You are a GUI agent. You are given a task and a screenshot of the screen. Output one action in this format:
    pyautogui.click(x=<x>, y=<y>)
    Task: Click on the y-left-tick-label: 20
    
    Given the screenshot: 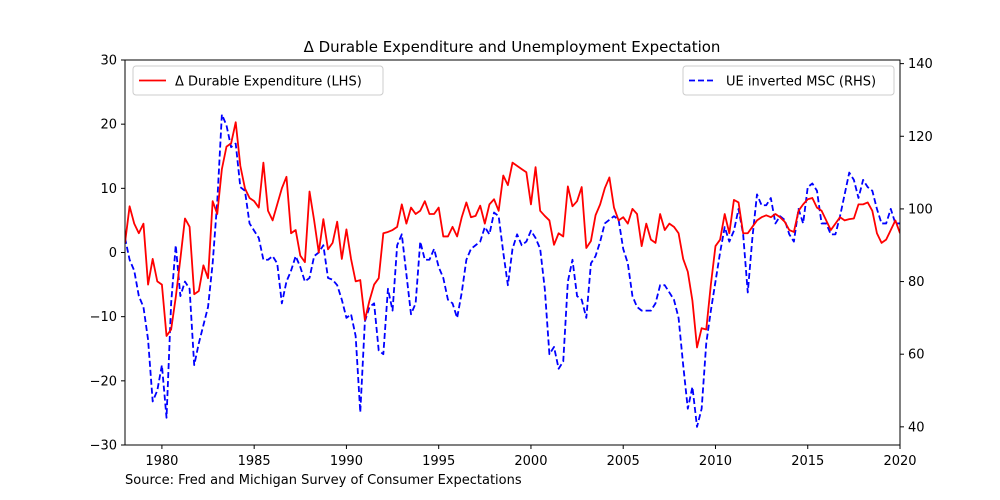 What is the action you would take?
    pyautogui.click(x=108, y=125)
    